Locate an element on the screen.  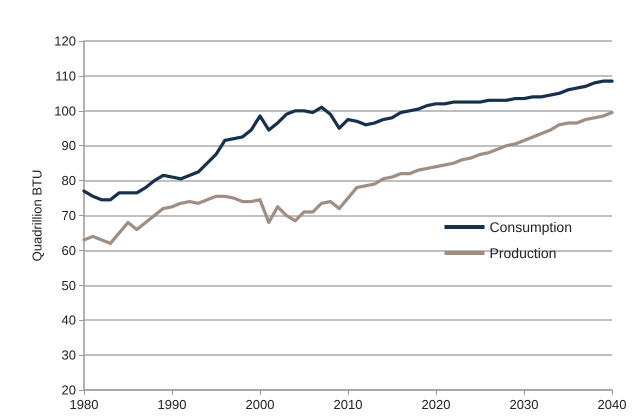
y-tick-label: 70 is located at coordinates (69, 215).